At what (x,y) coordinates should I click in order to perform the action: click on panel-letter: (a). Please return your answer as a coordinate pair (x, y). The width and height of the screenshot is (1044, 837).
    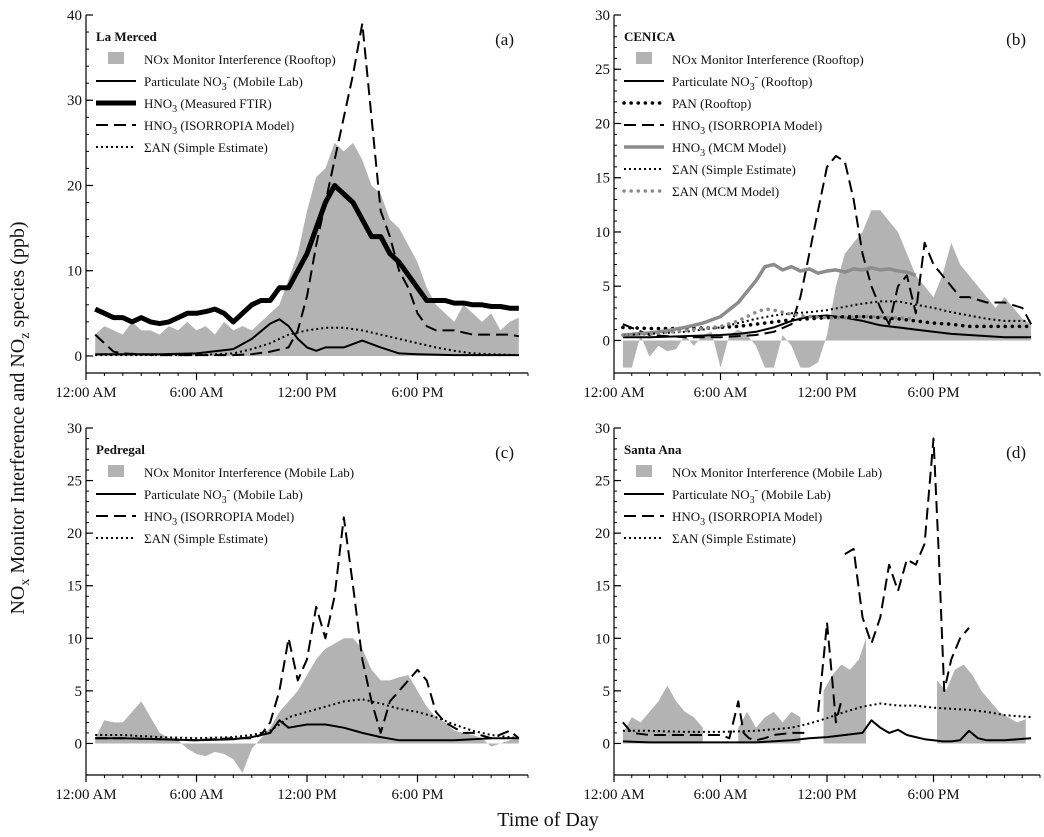
    Looking at the image, I should click on (504, 39).